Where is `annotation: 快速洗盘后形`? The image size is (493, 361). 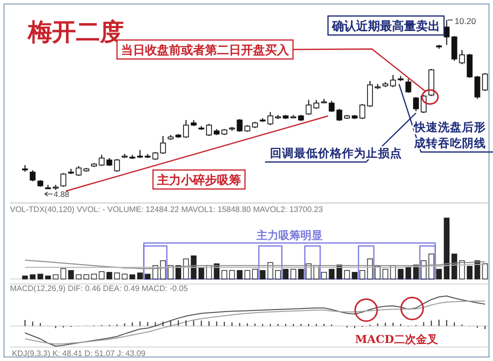
annotation: 快速洗盘后形 is located at coordinates (449, 127).